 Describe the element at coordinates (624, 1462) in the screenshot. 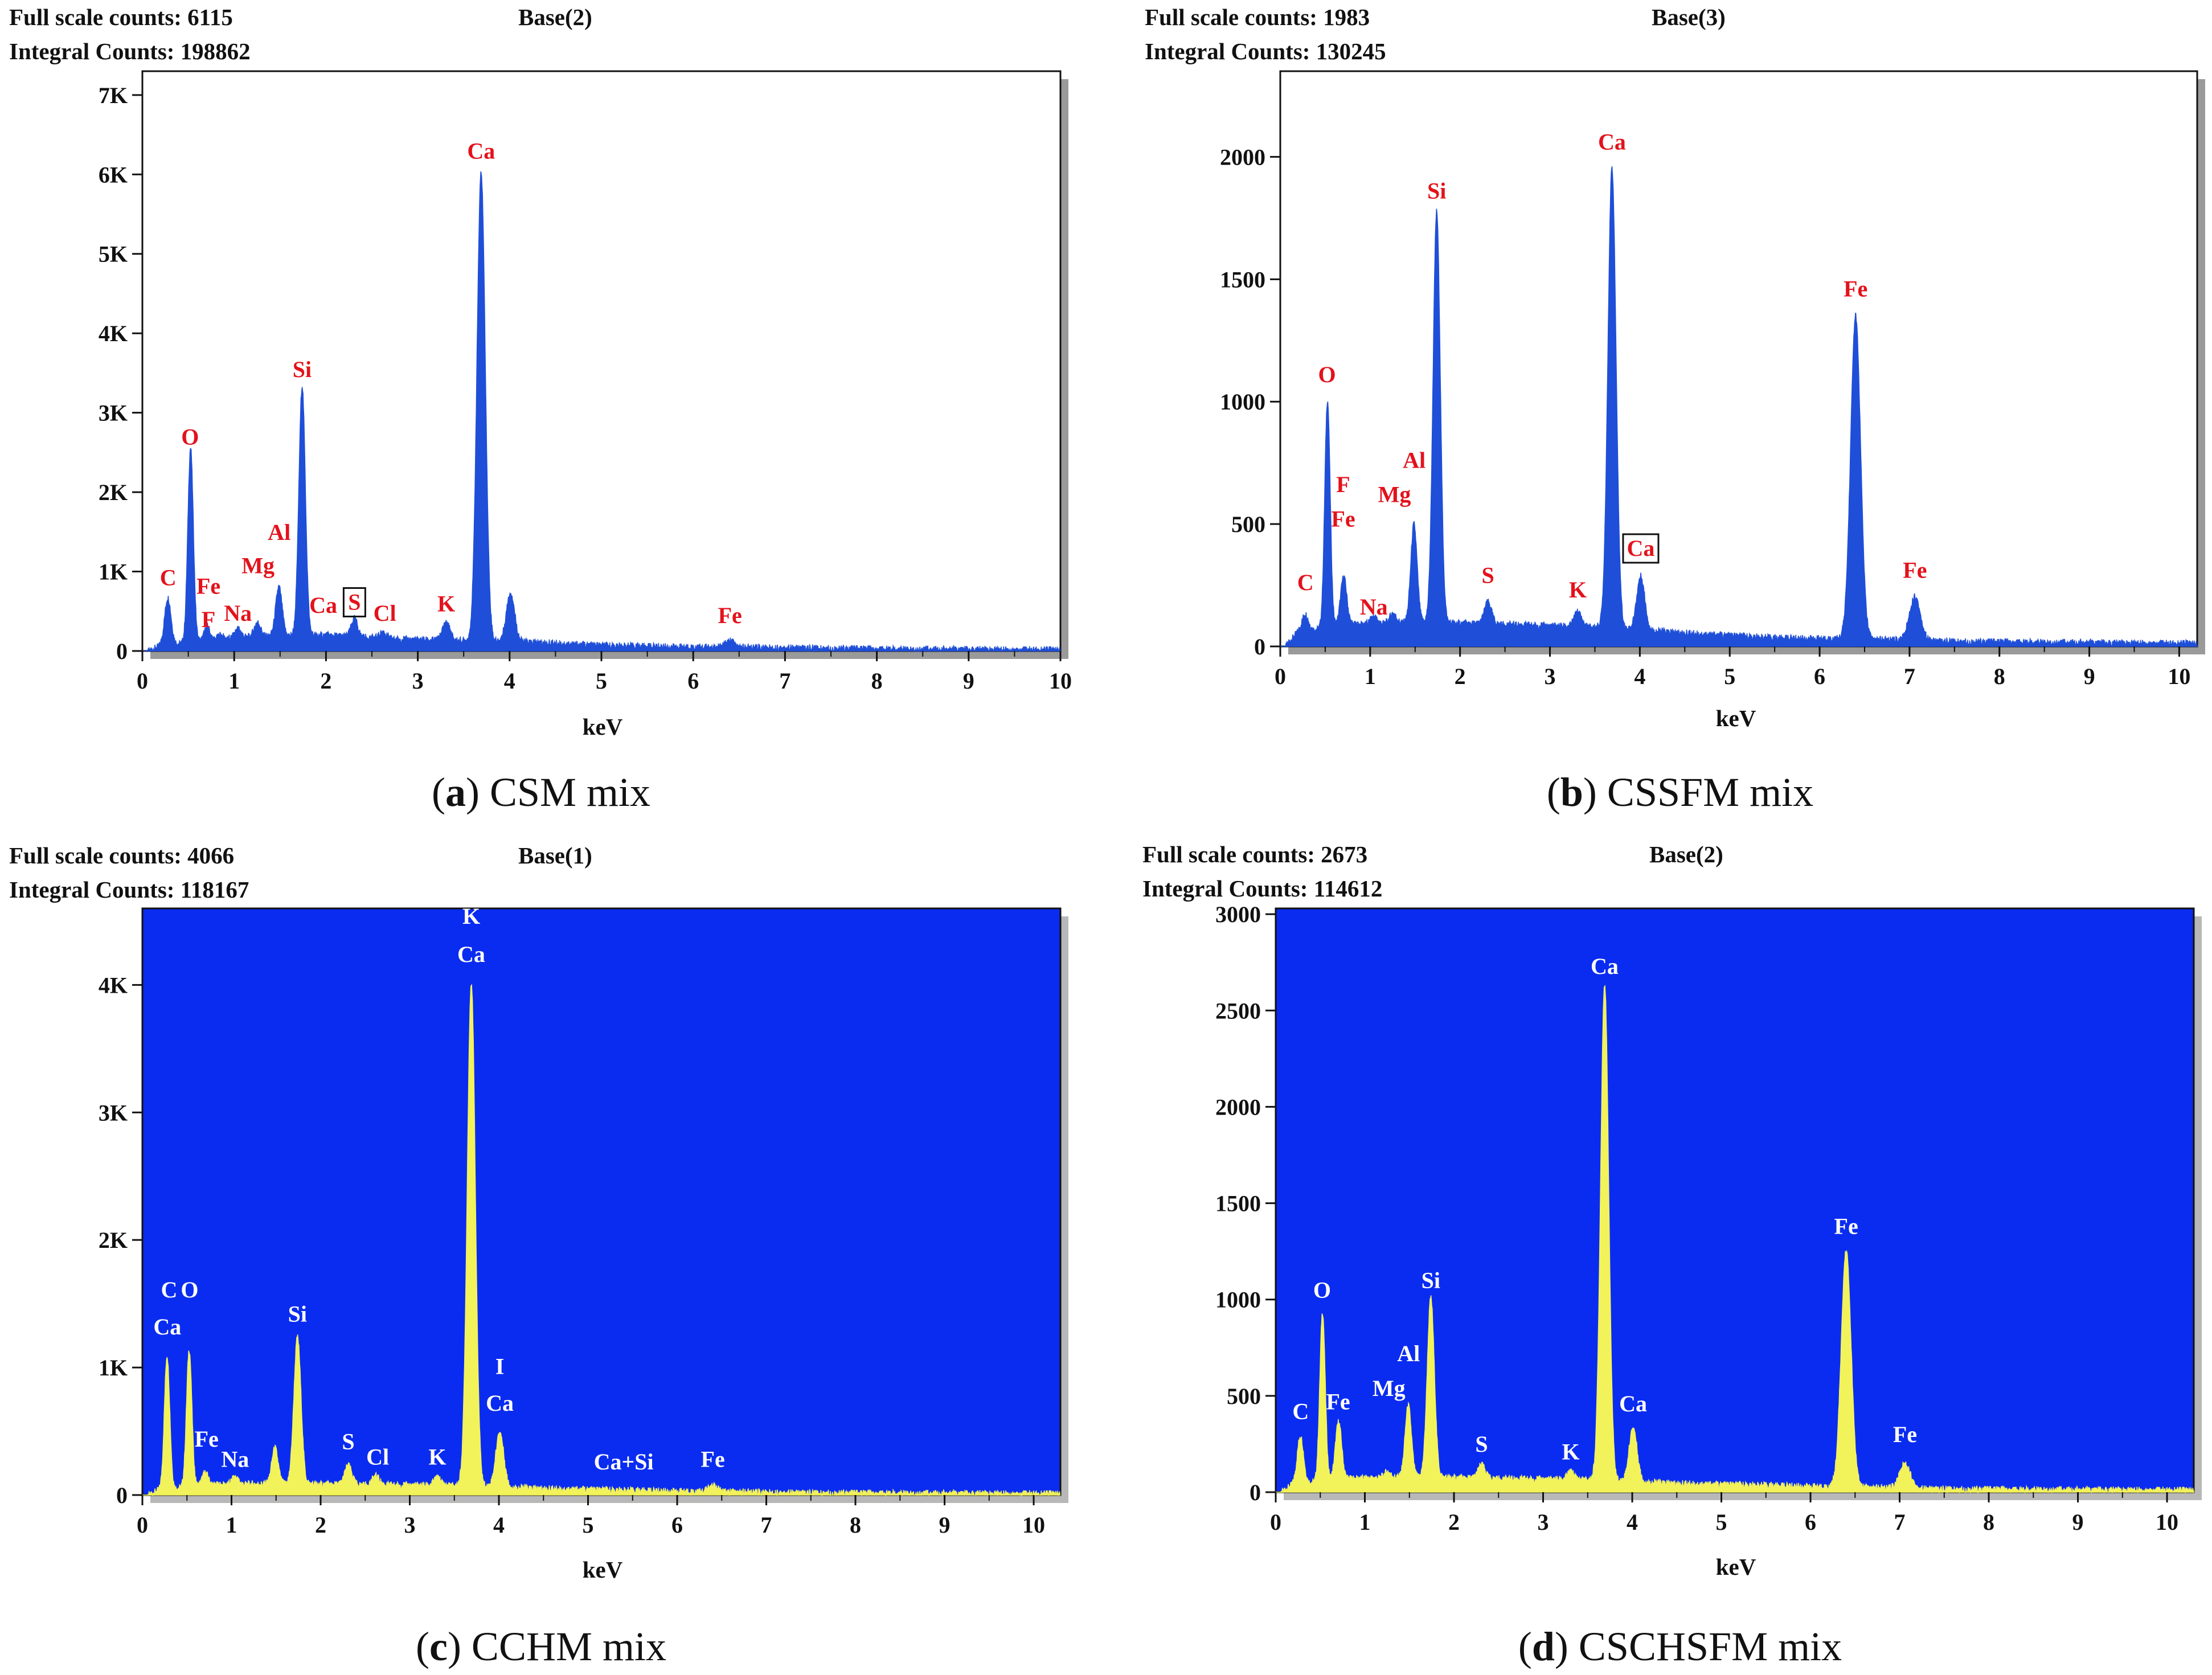

I see `peak-label: Ca+Si` at that location.